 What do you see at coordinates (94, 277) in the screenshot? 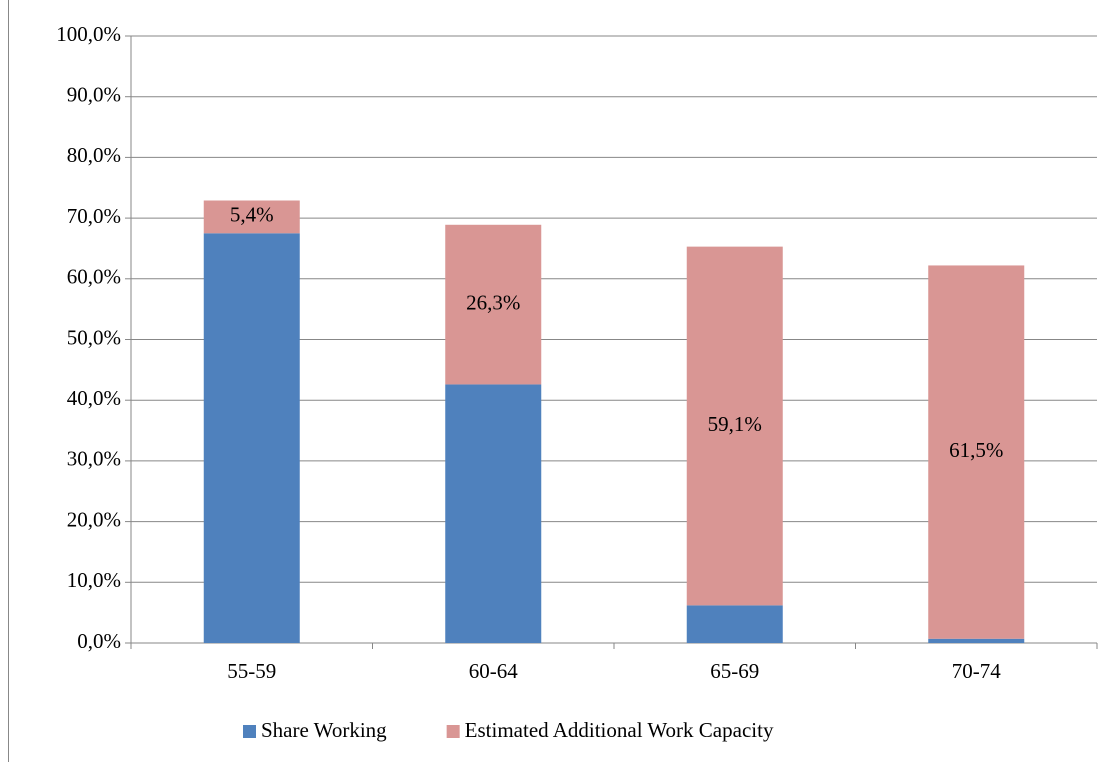
I see `y-tick-label: 60,0%` at bounding box center [94, 277].